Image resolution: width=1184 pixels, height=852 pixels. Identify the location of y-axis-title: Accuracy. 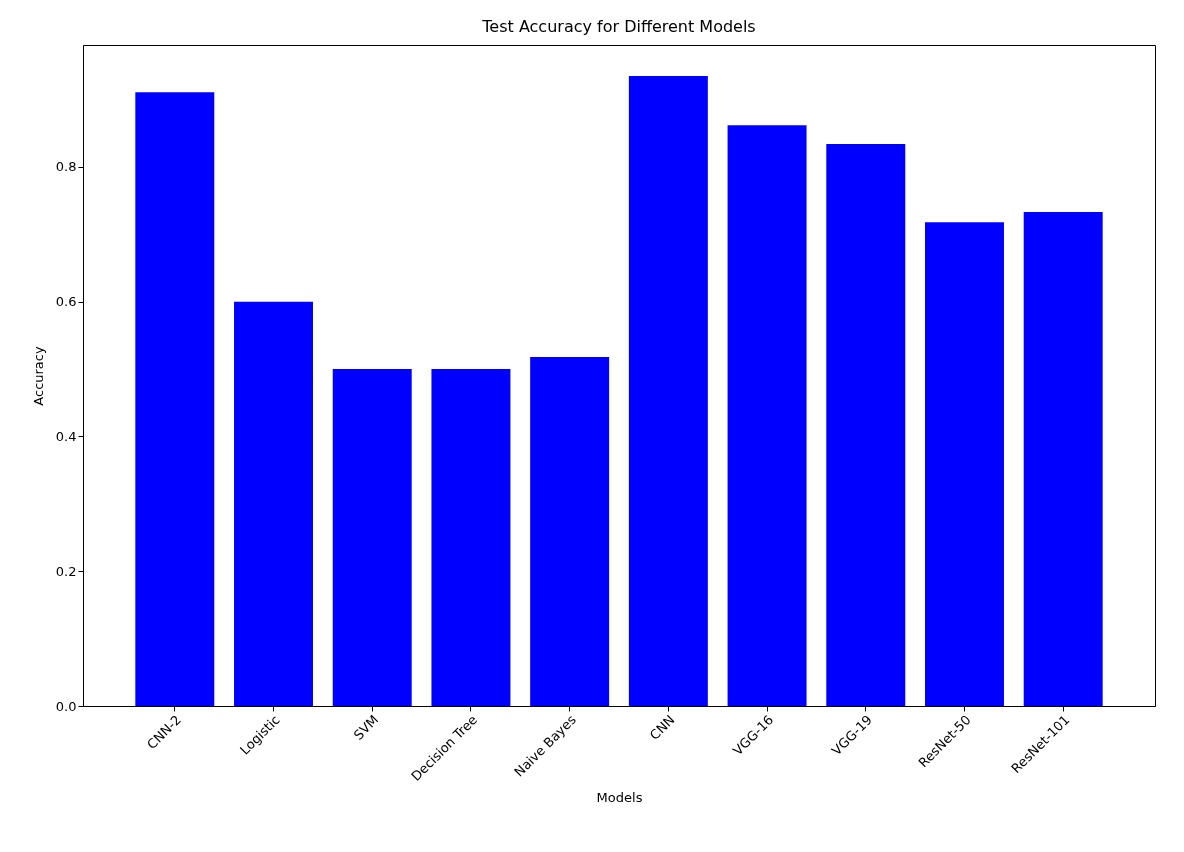
(38, 376).